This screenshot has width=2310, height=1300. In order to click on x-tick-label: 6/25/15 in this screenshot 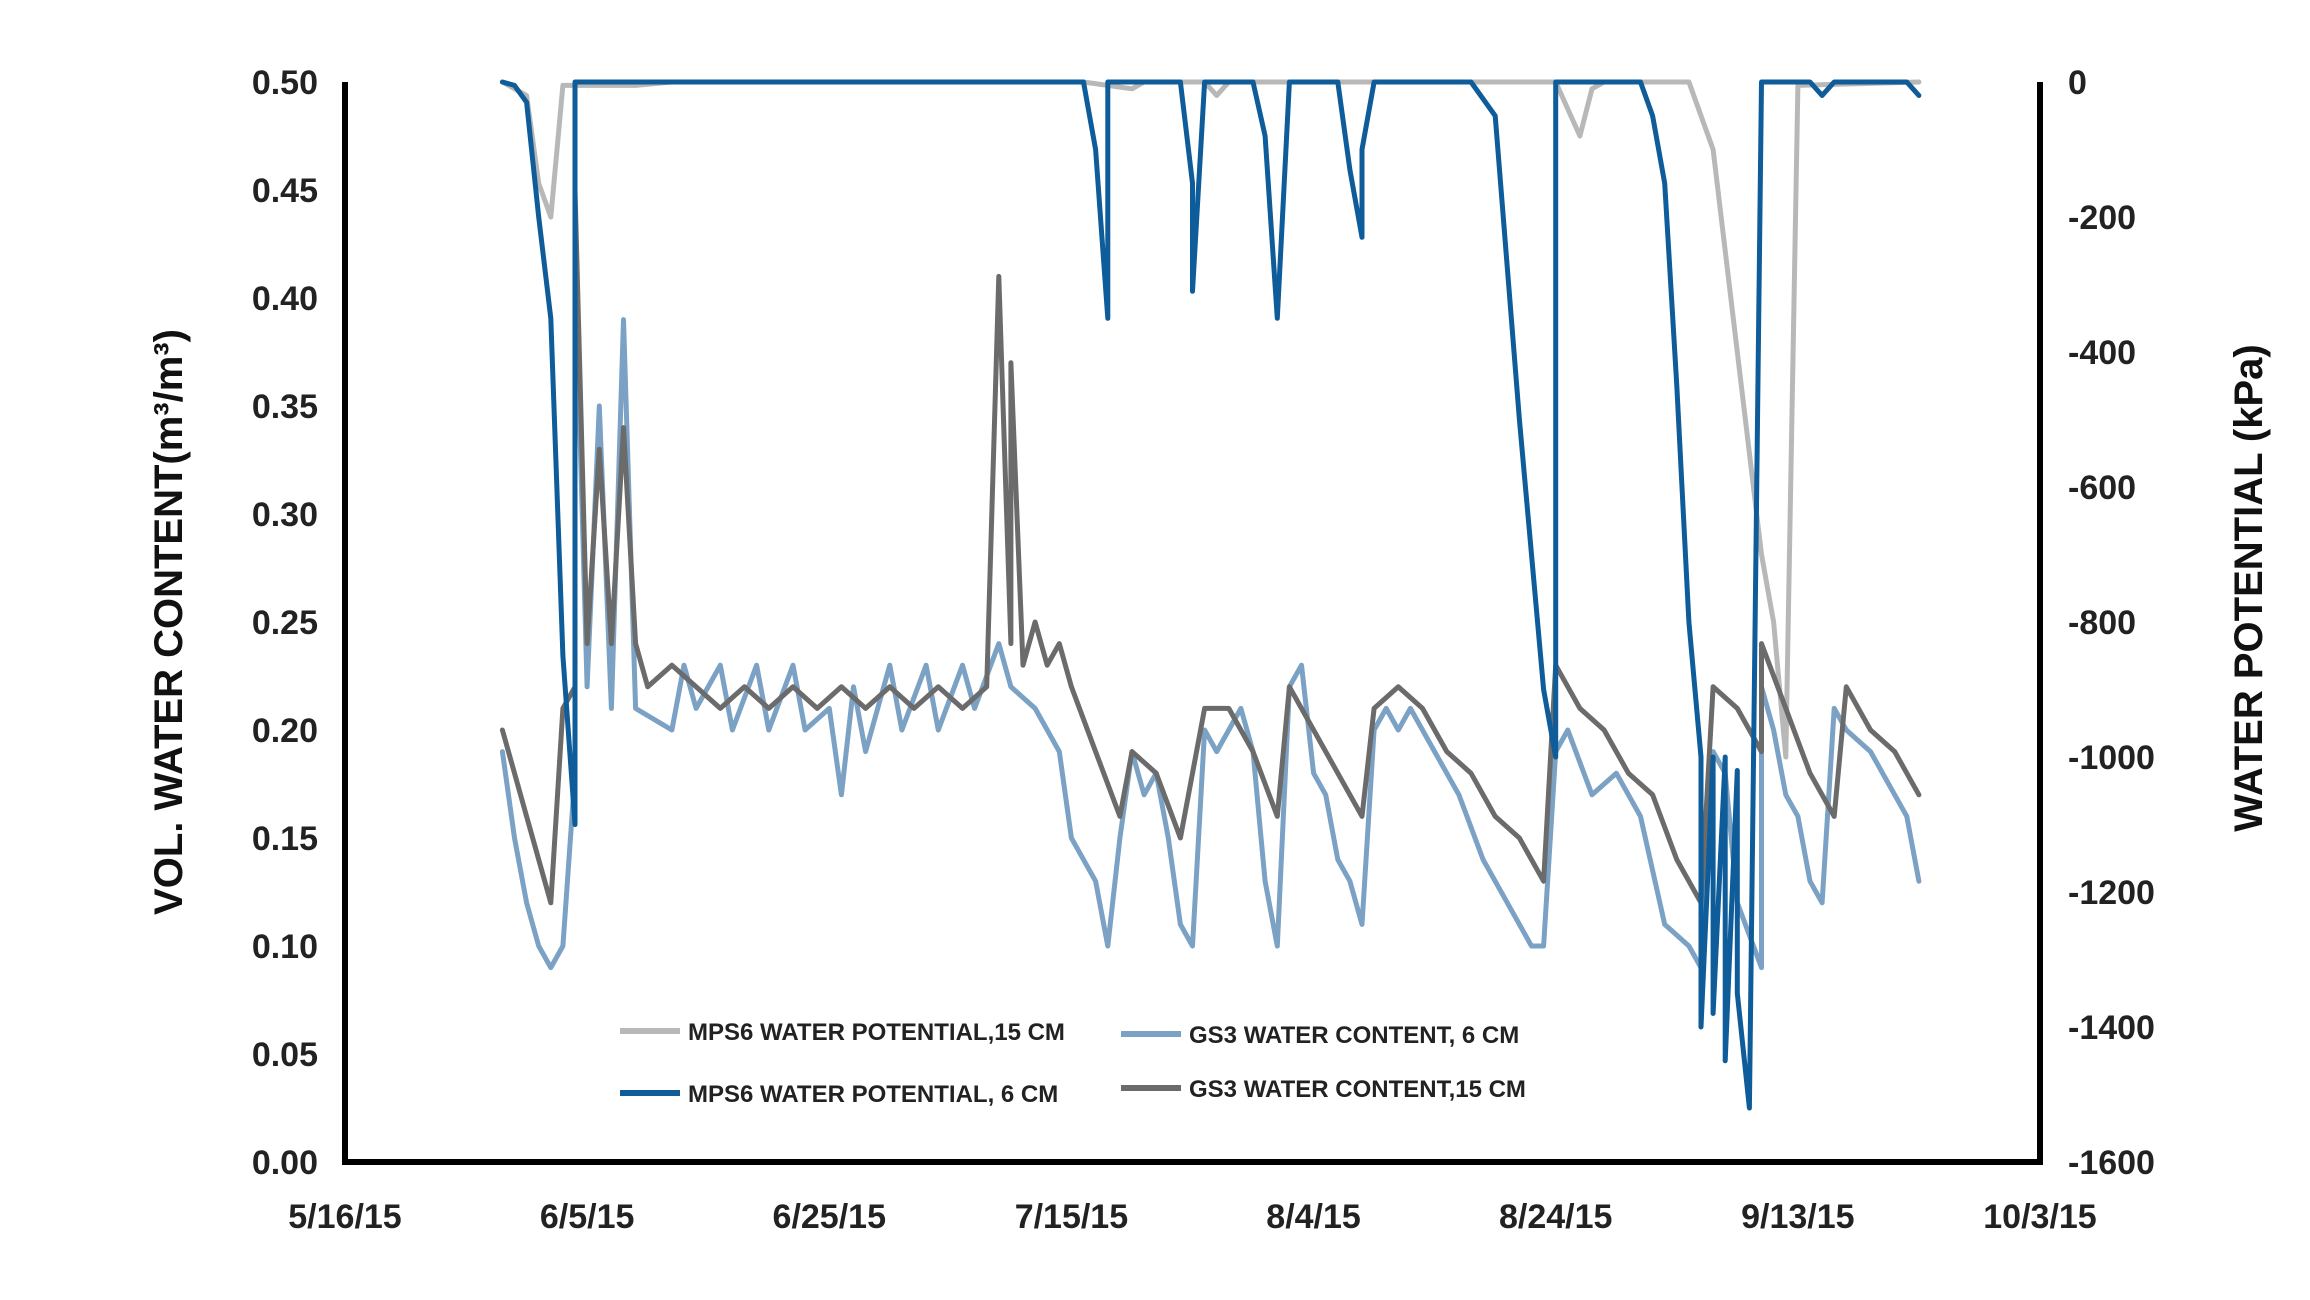, I will do `click(829, 1217)`.